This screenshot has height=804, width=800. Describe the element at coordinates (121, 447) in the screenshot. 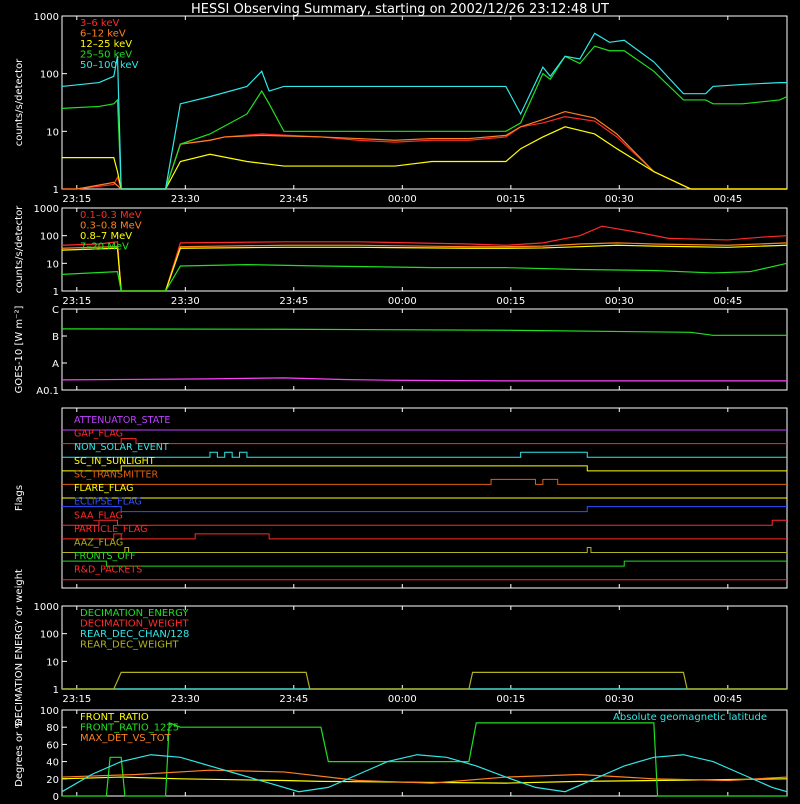

I see `flag-label-non-solar-event: NON_SOLAR_EVENT` at that location.